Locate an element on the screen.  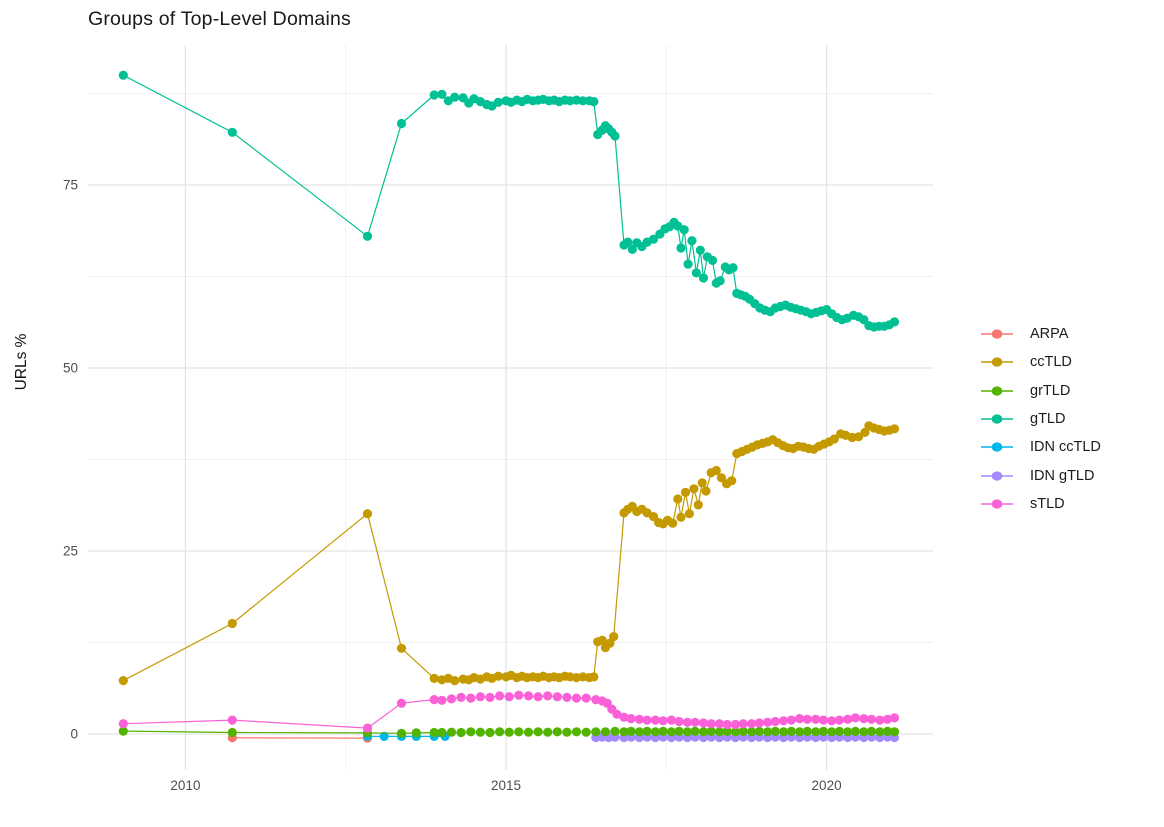
svg-text: 25 is located at coordinates (70, 550).